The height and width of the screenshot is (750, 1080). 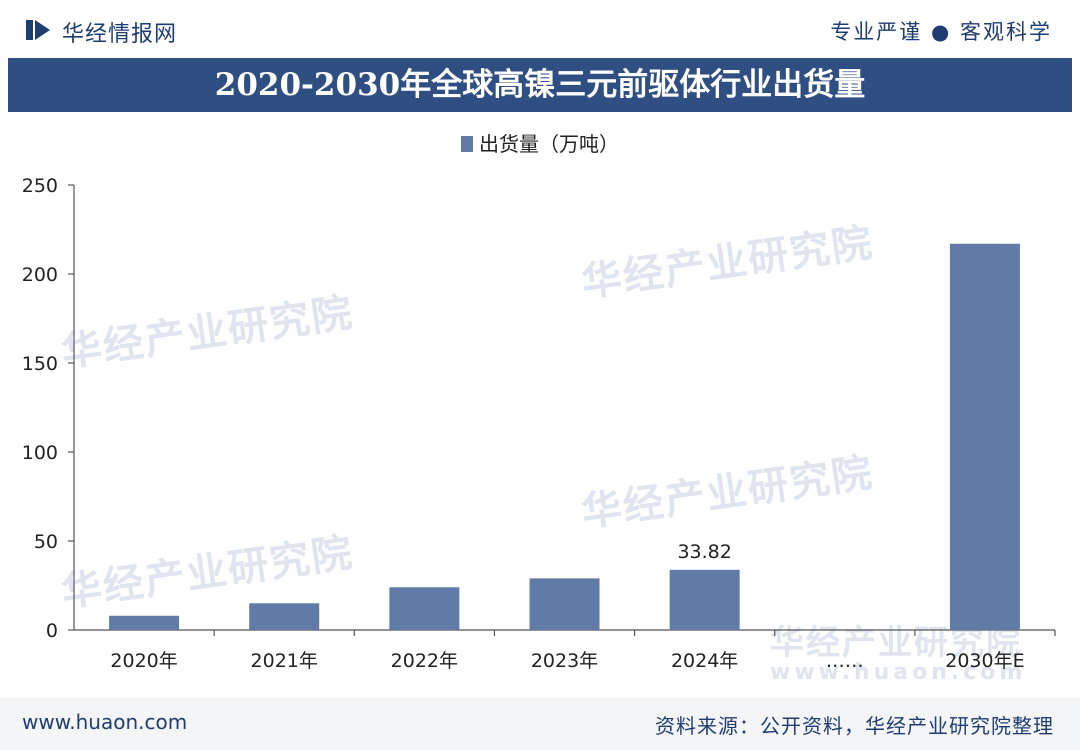 I want to click on x-tick-label: 2020年, so click(x=143, y=661).